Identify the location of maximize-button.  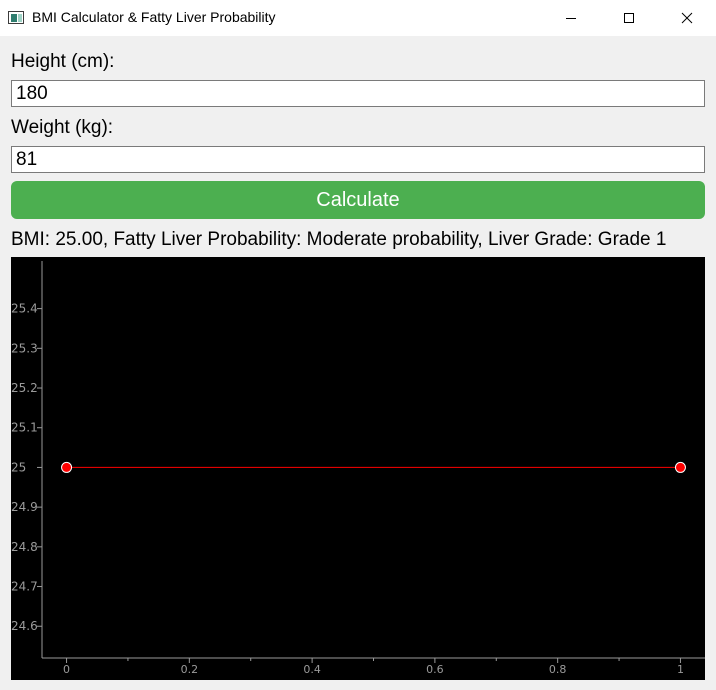
(629, 18).